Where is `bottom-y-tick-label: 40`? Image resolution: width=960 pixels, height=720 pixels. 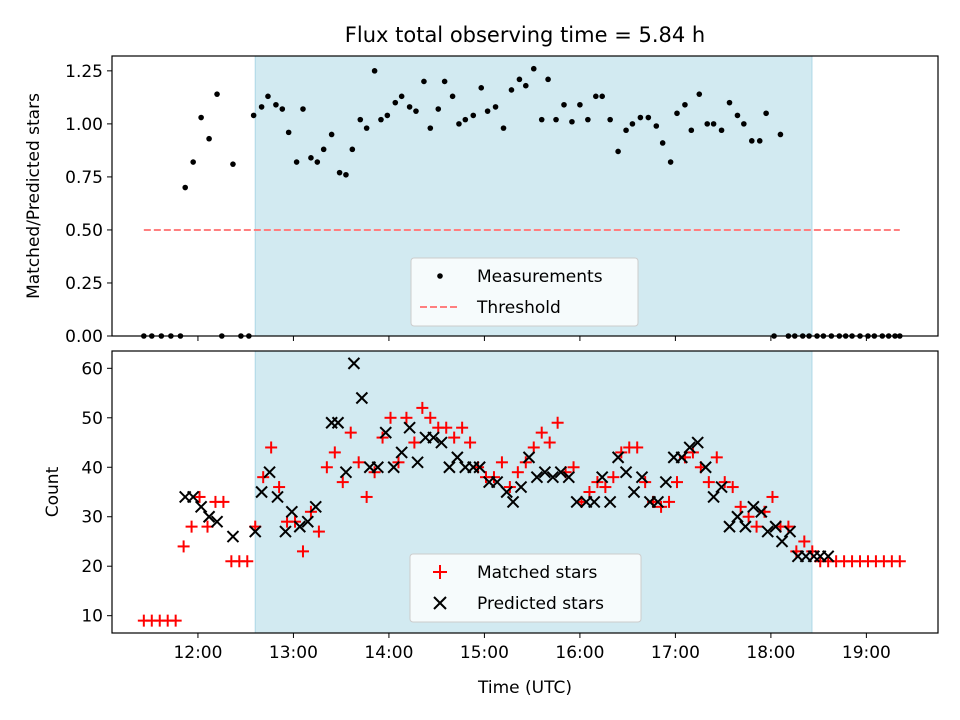 bottom-y-tick-label: 40 is located at coordinates (92, 468).